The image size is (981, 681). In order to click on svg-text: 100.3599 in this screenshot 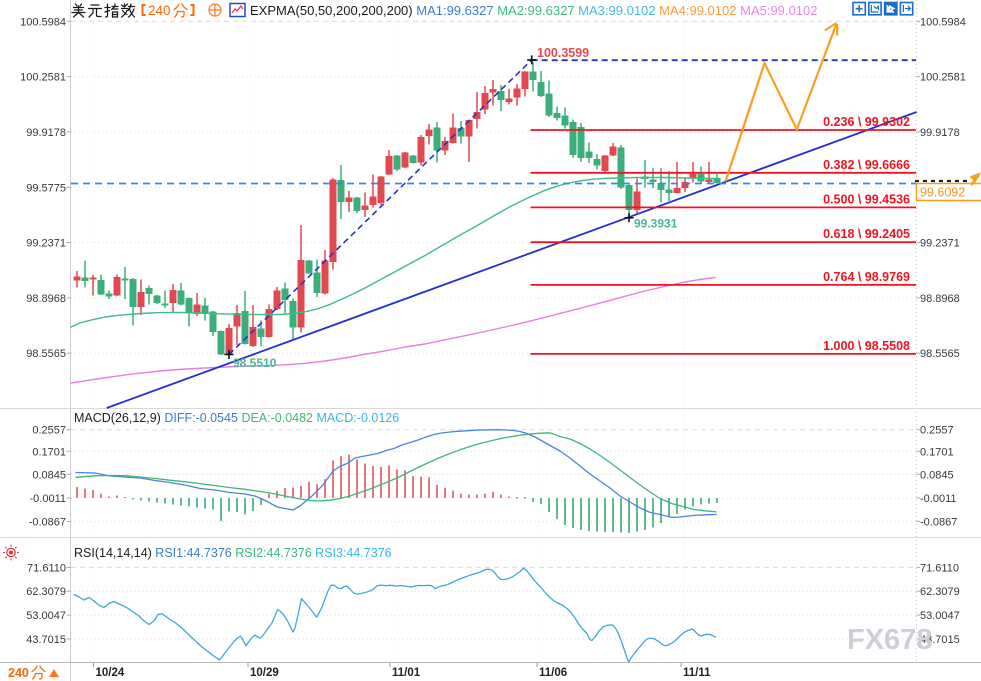, I will do `click(563, 53)`.